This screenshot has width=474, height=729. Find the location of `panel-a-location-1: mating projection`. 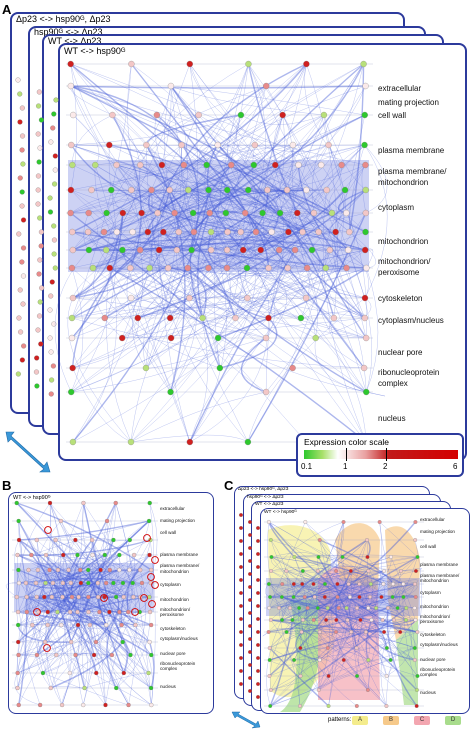

panel-a-location-1: mating projection is located at coordinates (408, 102).